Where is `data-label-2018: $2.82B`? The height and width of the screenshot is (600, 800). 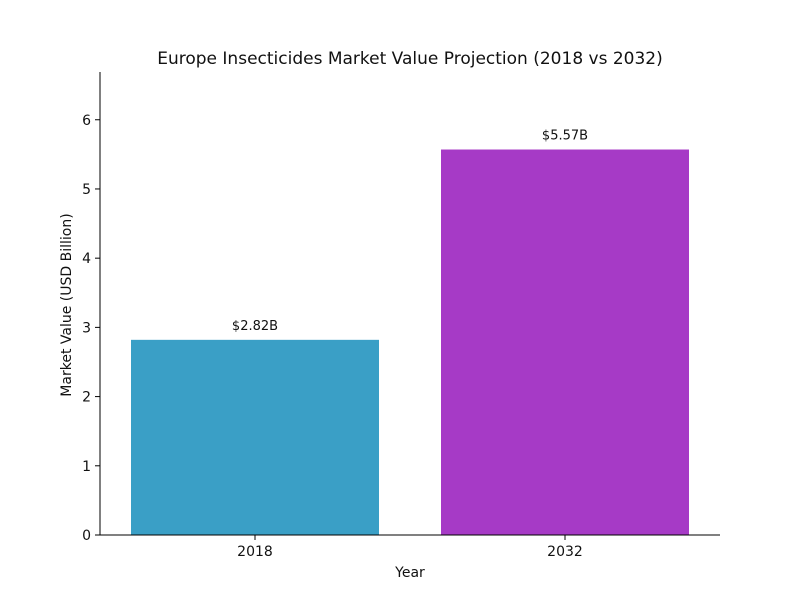 data-label-2018: $2.82B is located at coordinates (255, 326).